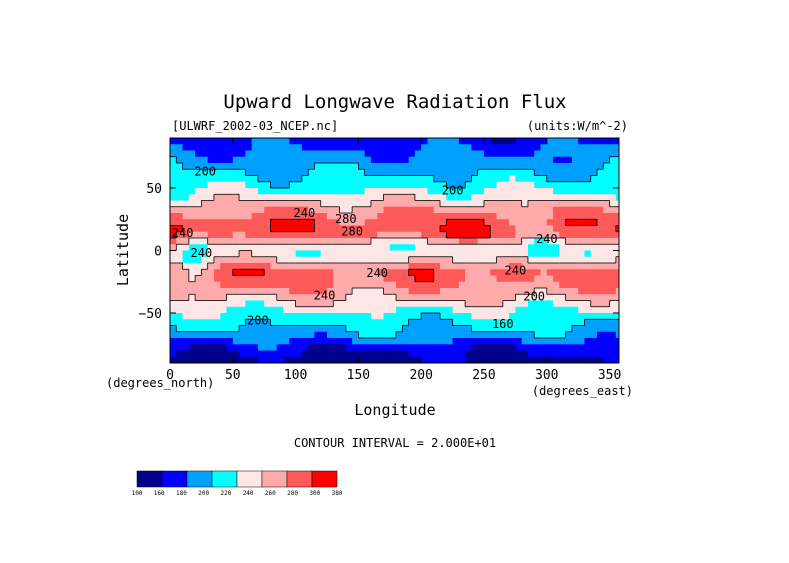  I want to click on x-tick-label: 0, so click(170, 375).